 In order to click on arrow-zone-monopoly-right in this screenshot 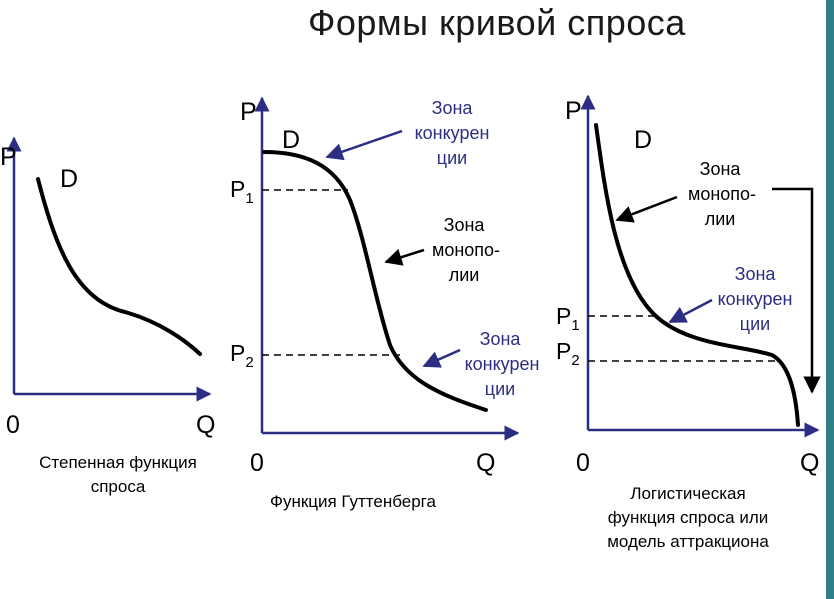, I will do `click(796, 290)`.